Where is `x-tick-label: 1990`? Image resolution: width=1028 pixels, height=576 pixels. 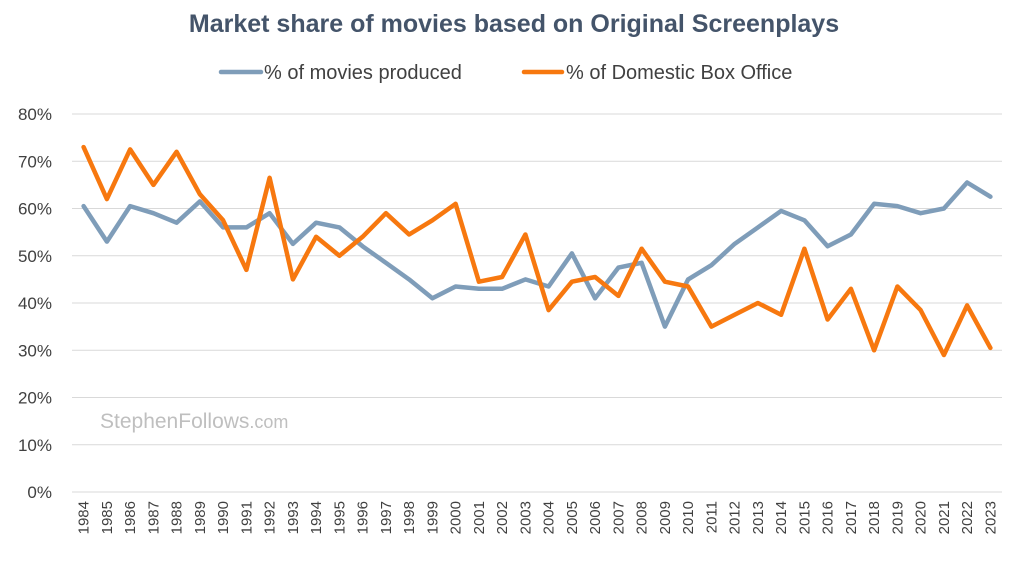 x-tick-label: 1990 is located at coordinates (223, 517).